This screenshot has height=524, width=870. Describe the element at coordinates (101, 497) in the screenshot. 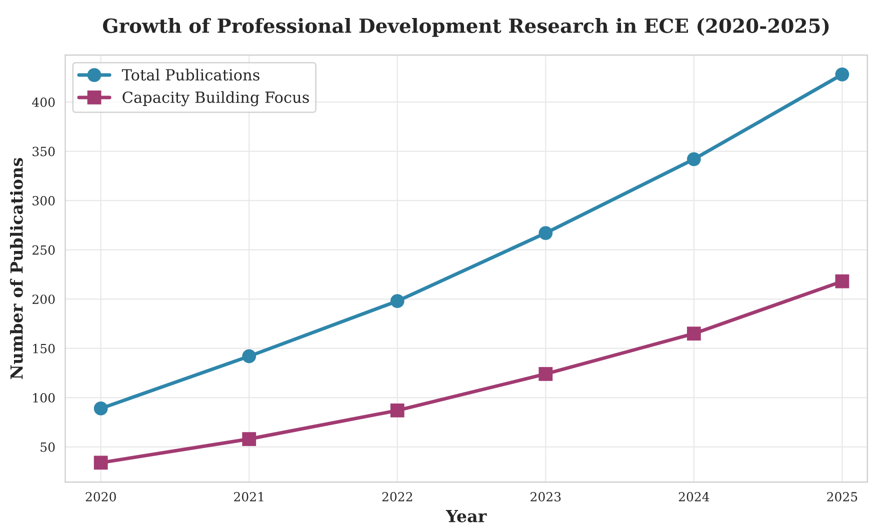

I see `x-tick-label: 2020` at that location.